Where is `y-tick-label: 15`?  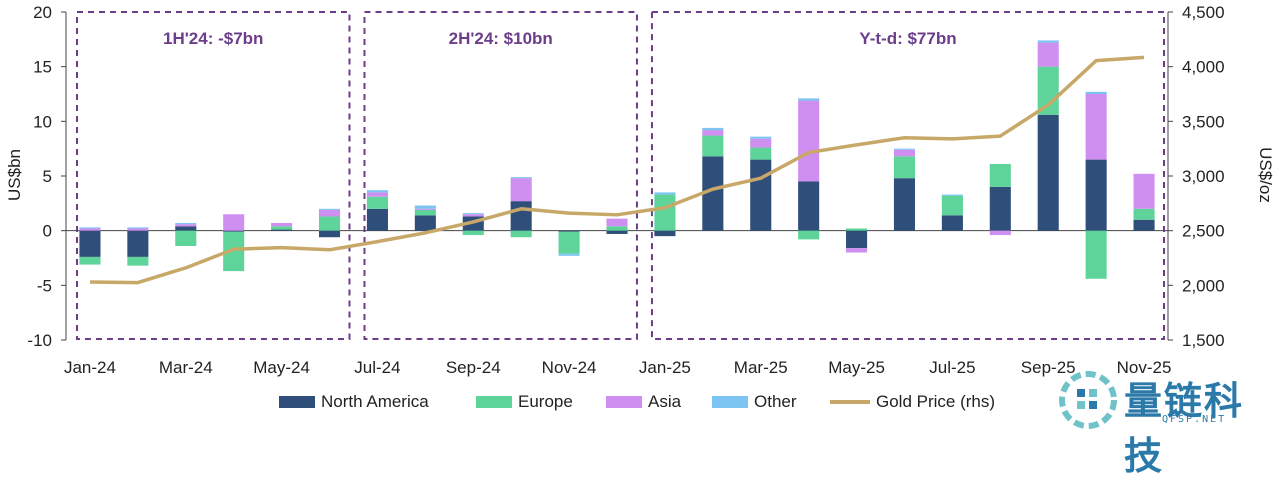 y-tick-label: 15 is located at coordinates (42, 67).